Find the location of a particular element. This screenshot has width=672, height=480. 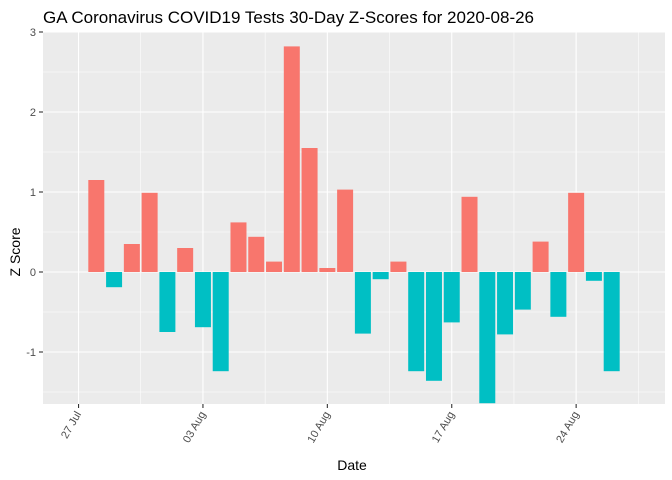

y-tick-label: 2 is located at coordinates (33, 113).